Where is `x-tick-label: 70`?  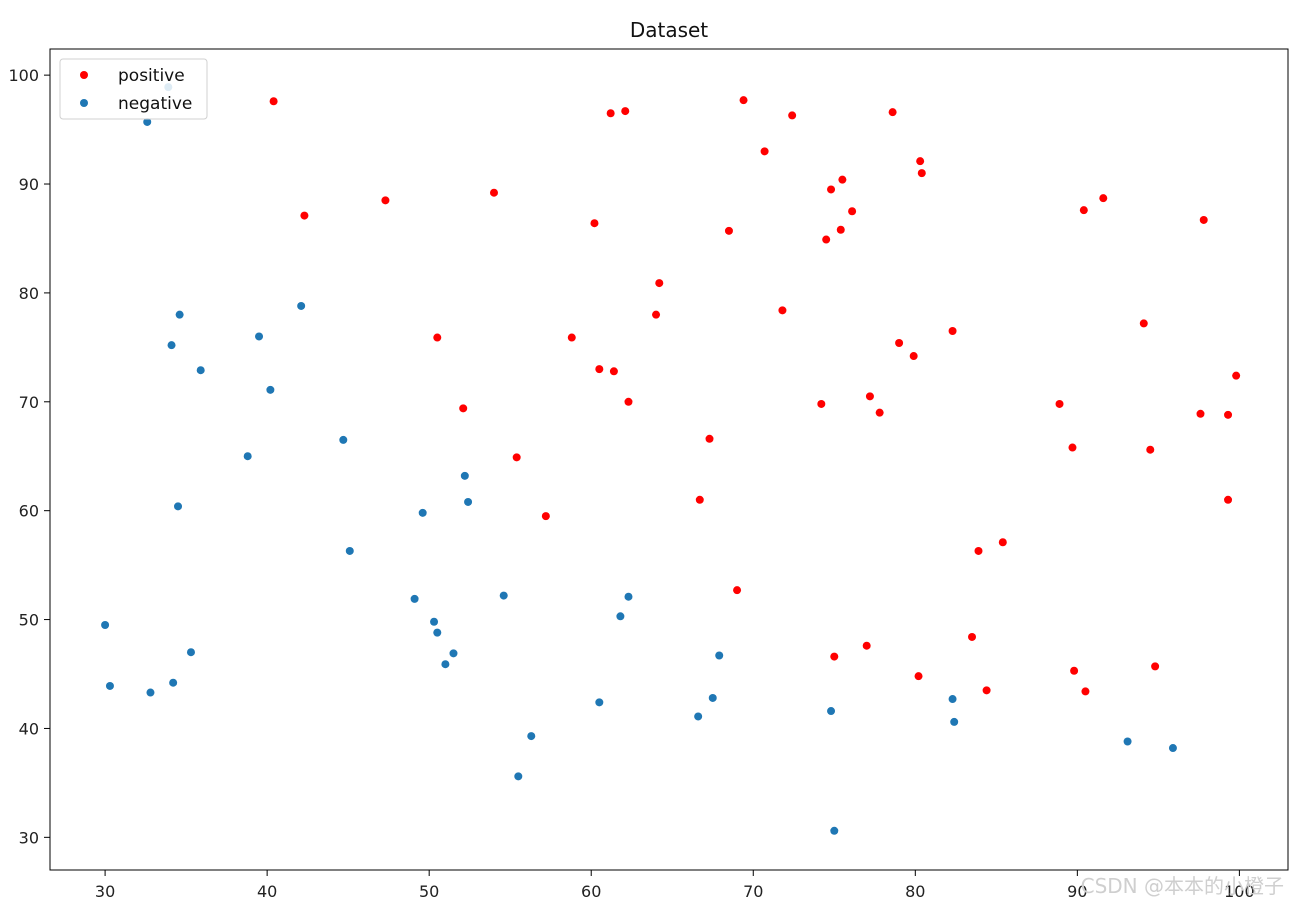
x-tick-label: 70 is located at coordinates (753, 891).